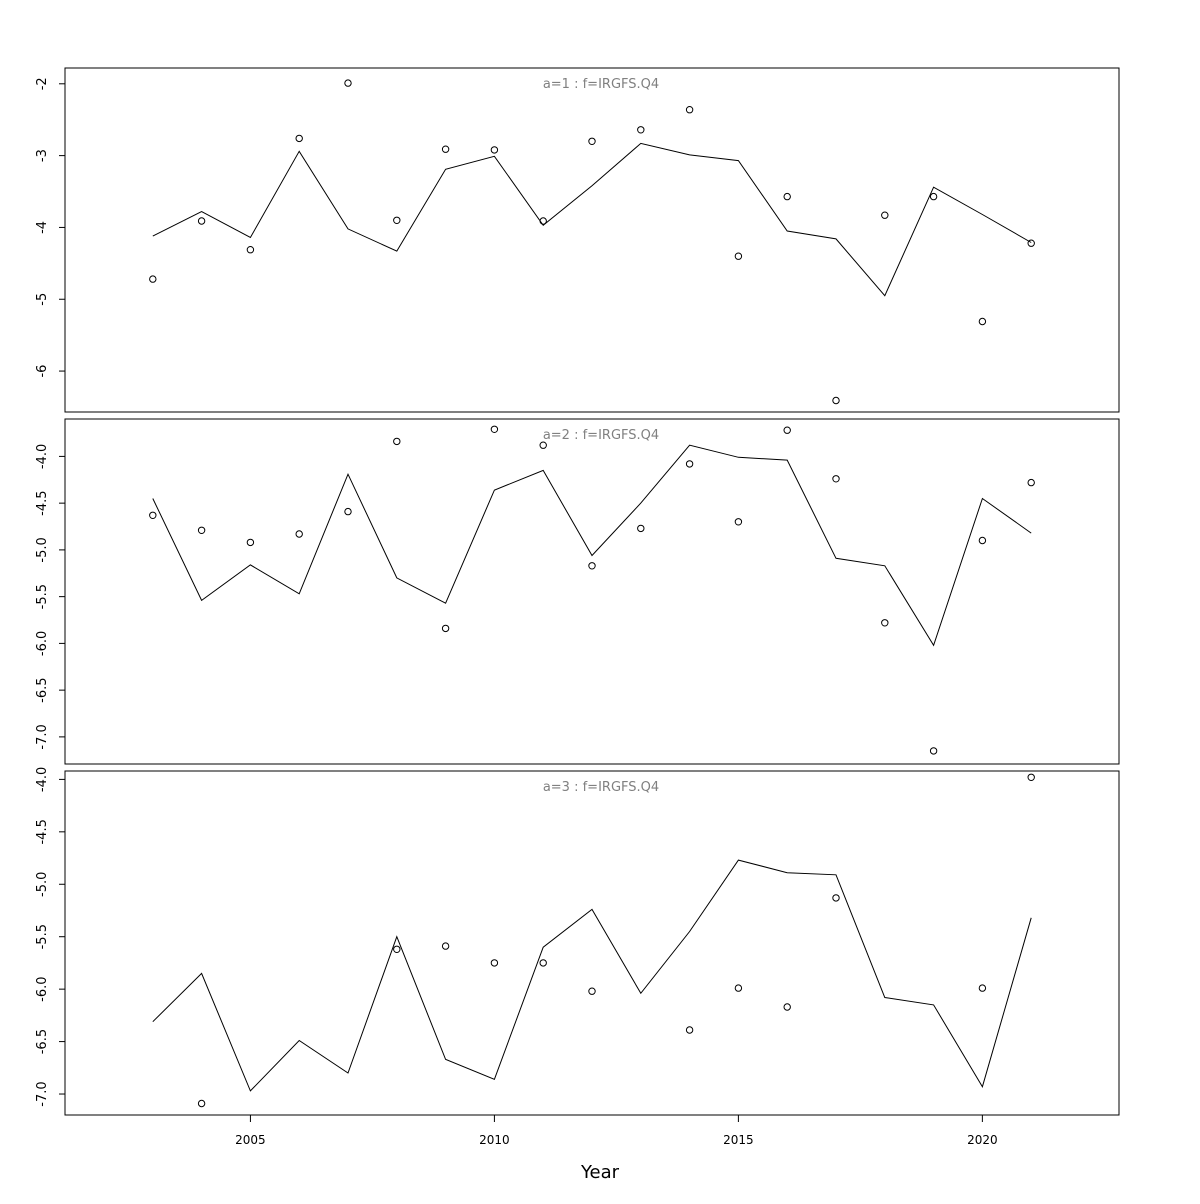 This screenshot has height=1204, width=1200. I want to click on y-tick-label: -4, so click(42, 227).